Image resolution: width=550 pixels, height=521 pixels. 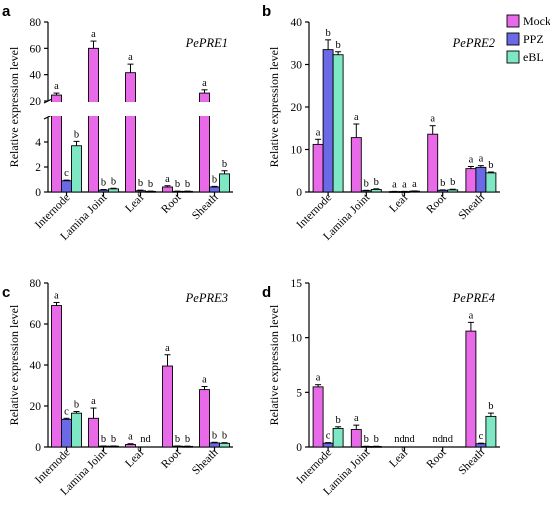 I want to click on legend-label: PPZ, so click(x=533, y=39).